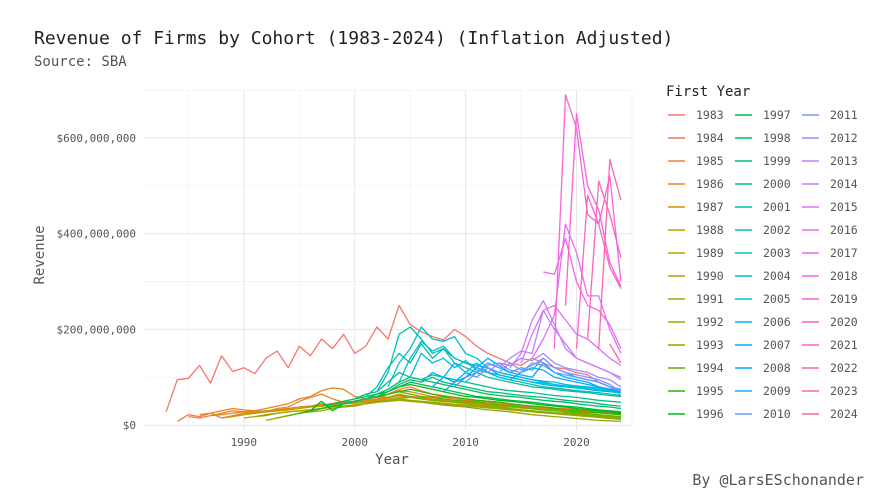  What do you see at coordinates (777, 276) in the screenshot?
I see `legend-label: 2004` at bounding box center [777, 276].